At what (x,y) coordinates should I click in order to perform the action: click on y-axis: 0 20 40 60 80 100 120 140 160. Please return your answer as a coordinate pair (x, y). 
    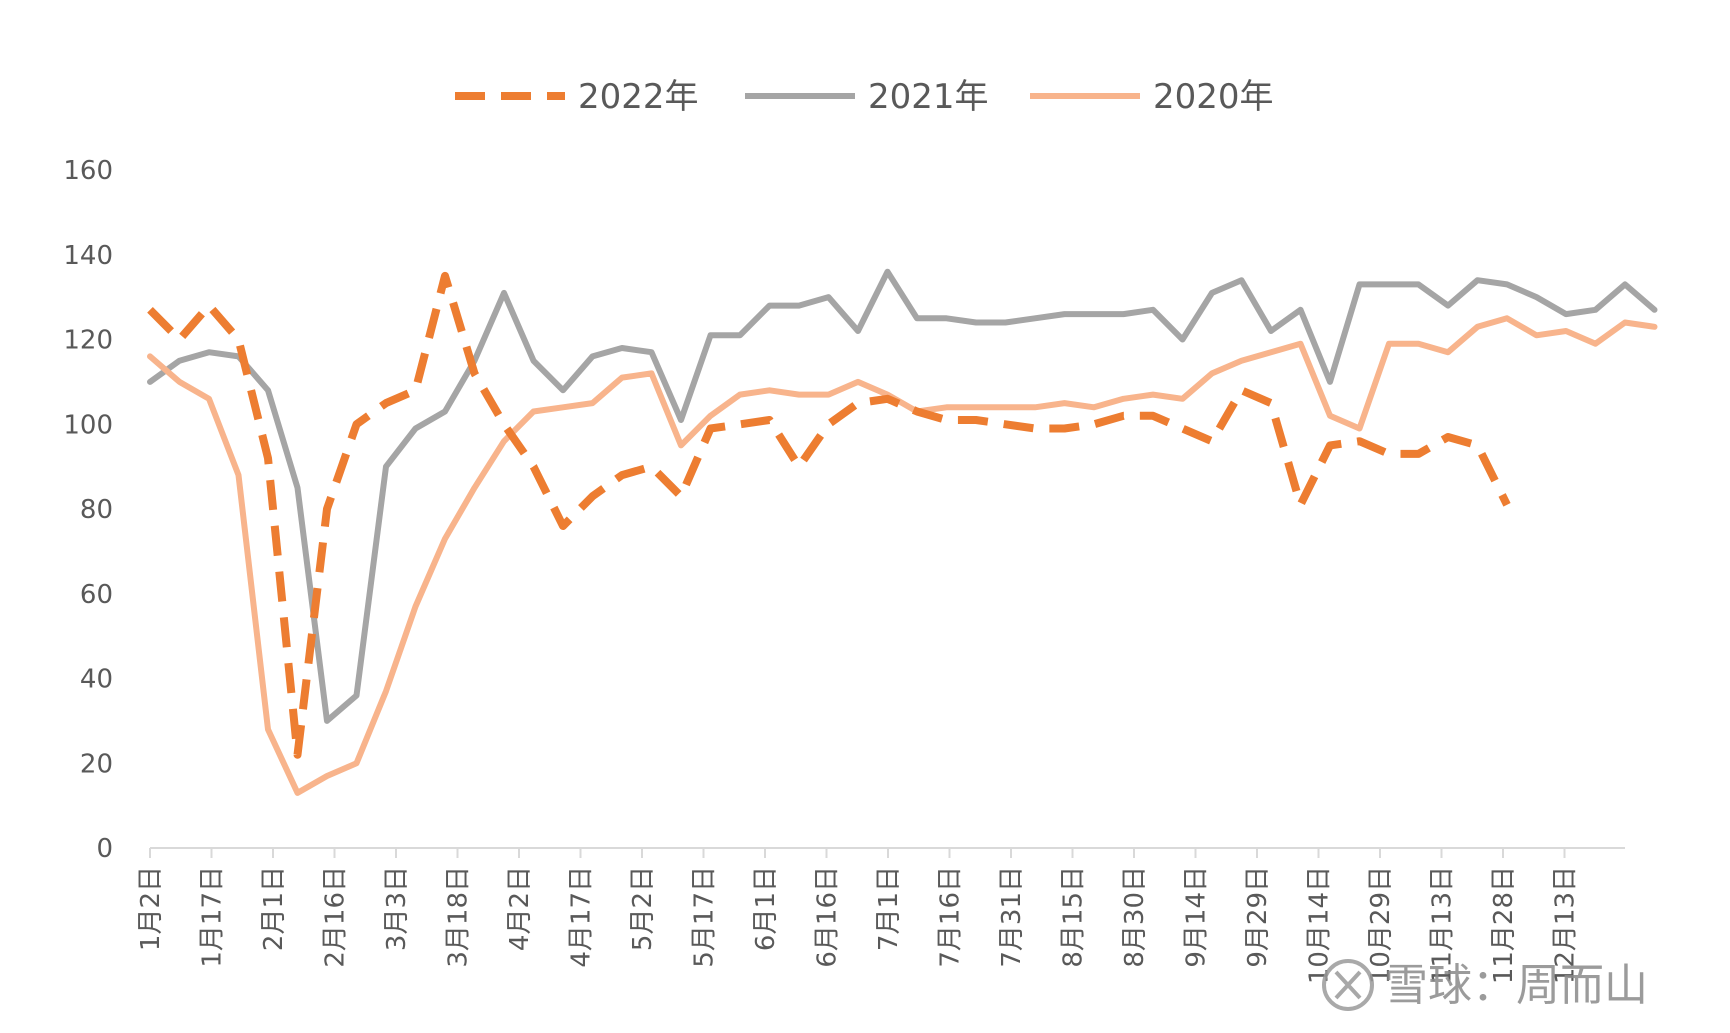
    Looking at the image, I should click on (88, 510).